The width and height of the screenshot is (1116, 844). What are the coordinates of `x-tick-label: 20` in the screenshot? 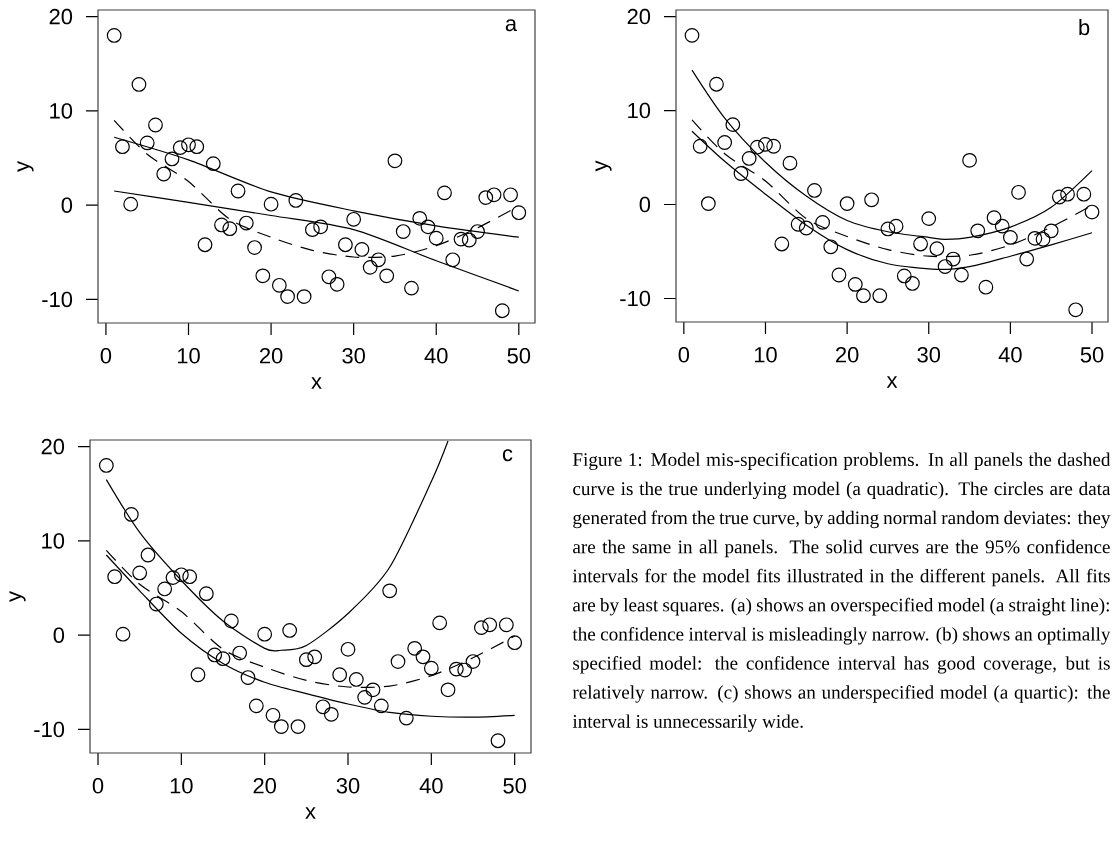 It's located at (271, 356).